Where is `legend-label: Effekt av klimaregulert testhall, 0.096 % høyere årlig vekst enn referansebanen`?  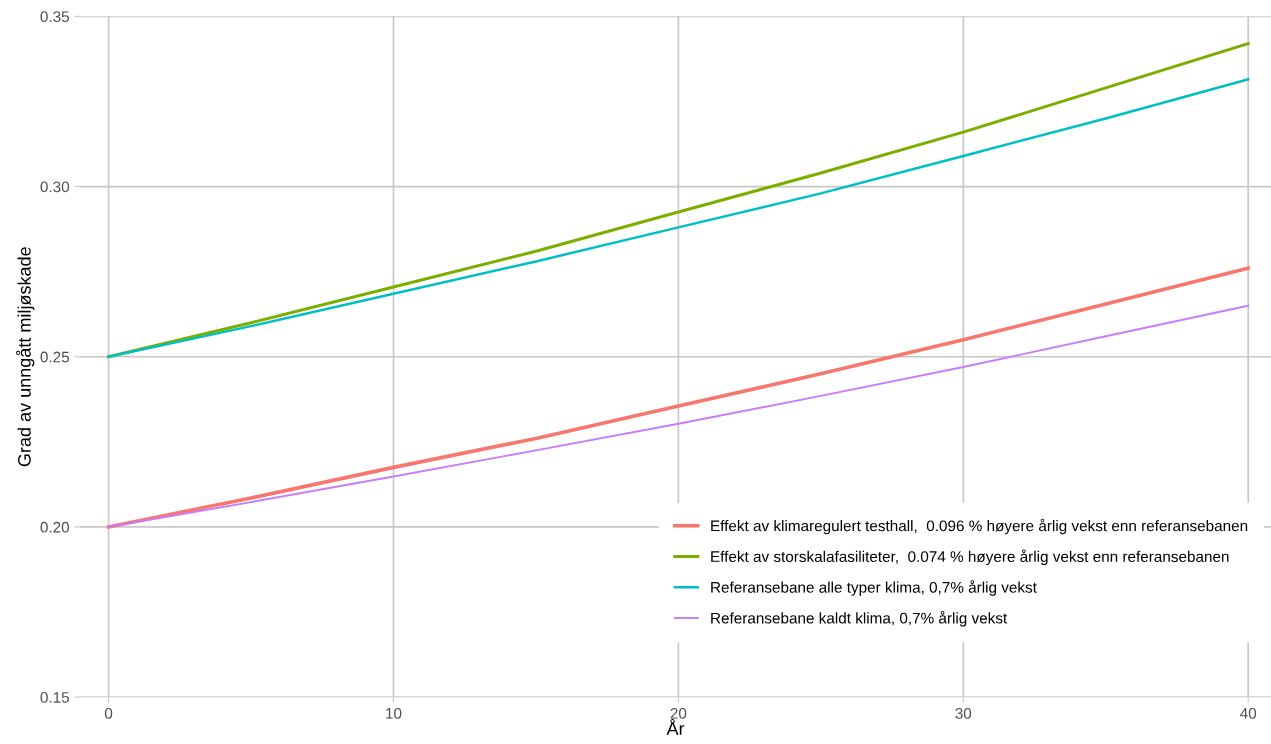 legend-label: Effekt av klimaregulert testhall, 0.096 % høyere årlig vekst enn referansebanen is located at coordinates (979, 526).